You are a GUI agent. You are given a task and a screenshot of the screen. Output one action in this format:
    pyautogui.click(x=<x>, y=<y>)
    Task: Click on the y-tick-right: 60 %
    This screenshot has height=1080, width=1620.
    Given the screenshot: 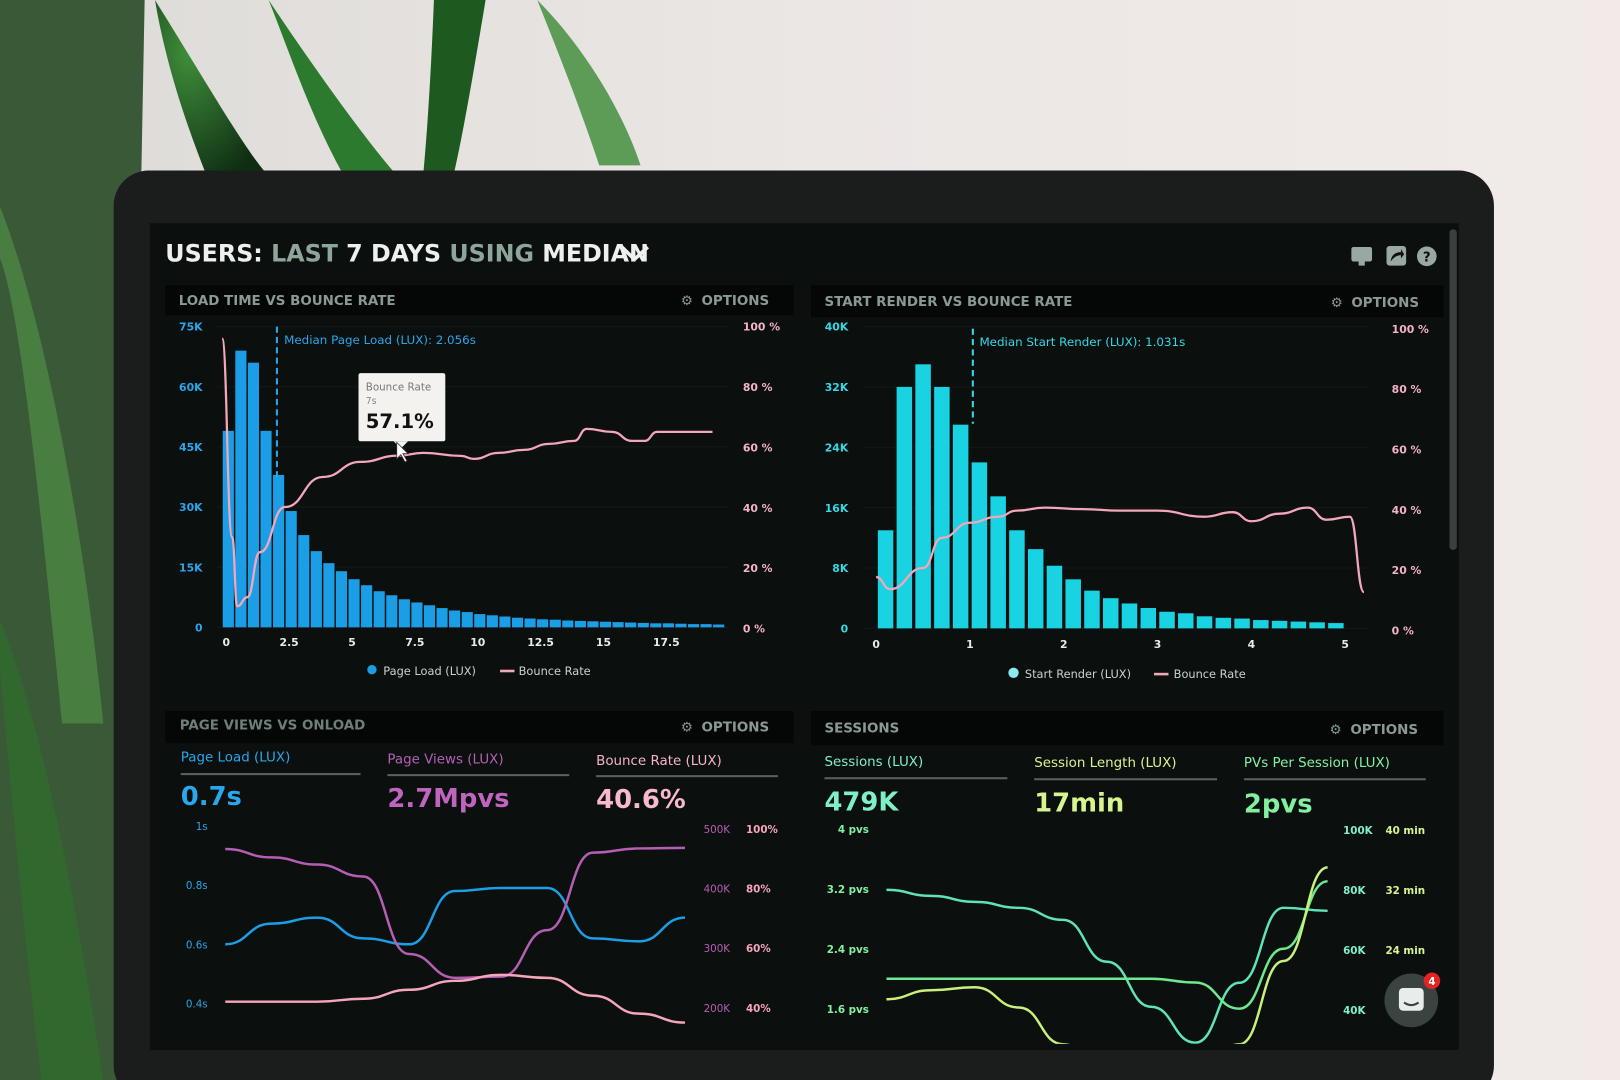 What is the action you would take?
    pyautogui.click(x=758, y=447)
    